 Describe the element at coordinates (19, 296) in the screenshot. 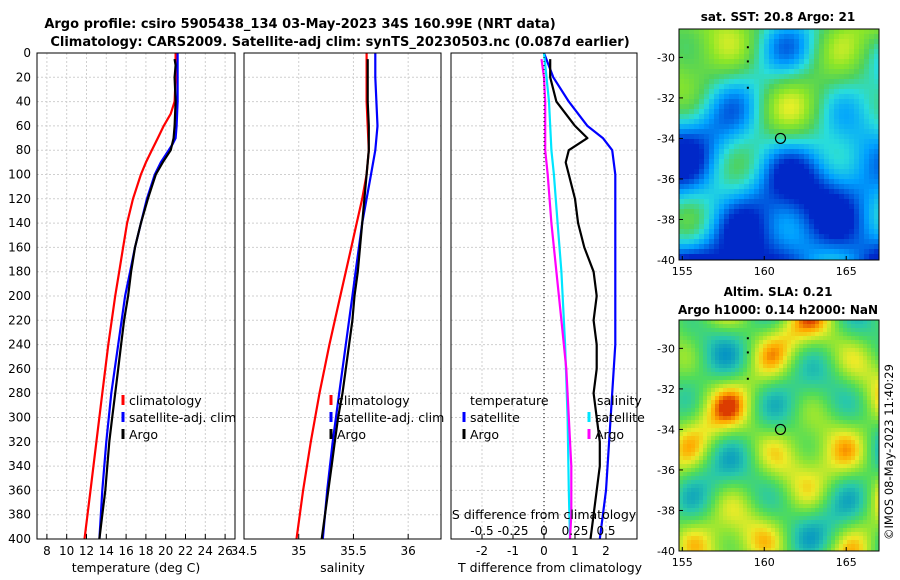

I see `depth-tick-label: 200` at that location.